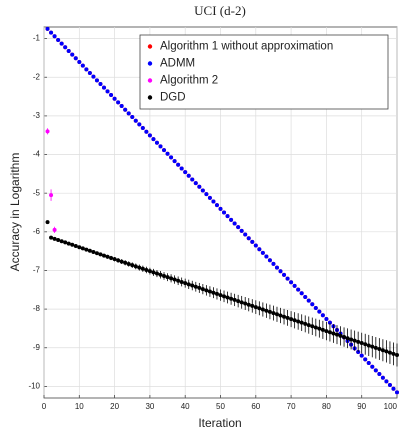 Image resolution: width=399 pixels, height=444 pixels. Describe the element at coordinates (220, 406) in the screenshot. I see `x-tick-label: 50` at that location.